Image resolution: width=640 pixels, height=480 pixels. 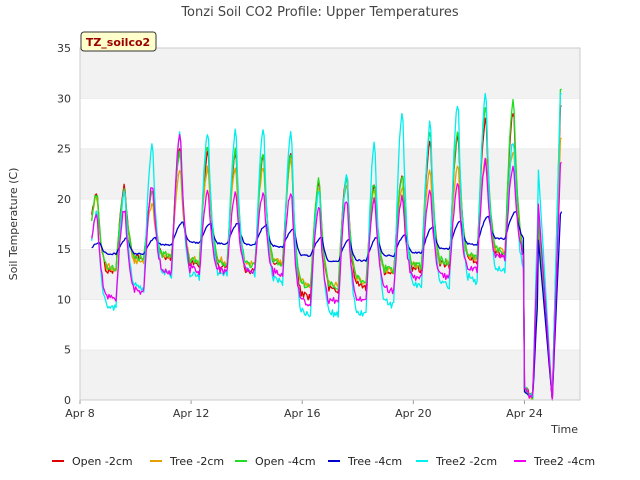 I want to click on station-badge-box, so click(x=118, y=41).